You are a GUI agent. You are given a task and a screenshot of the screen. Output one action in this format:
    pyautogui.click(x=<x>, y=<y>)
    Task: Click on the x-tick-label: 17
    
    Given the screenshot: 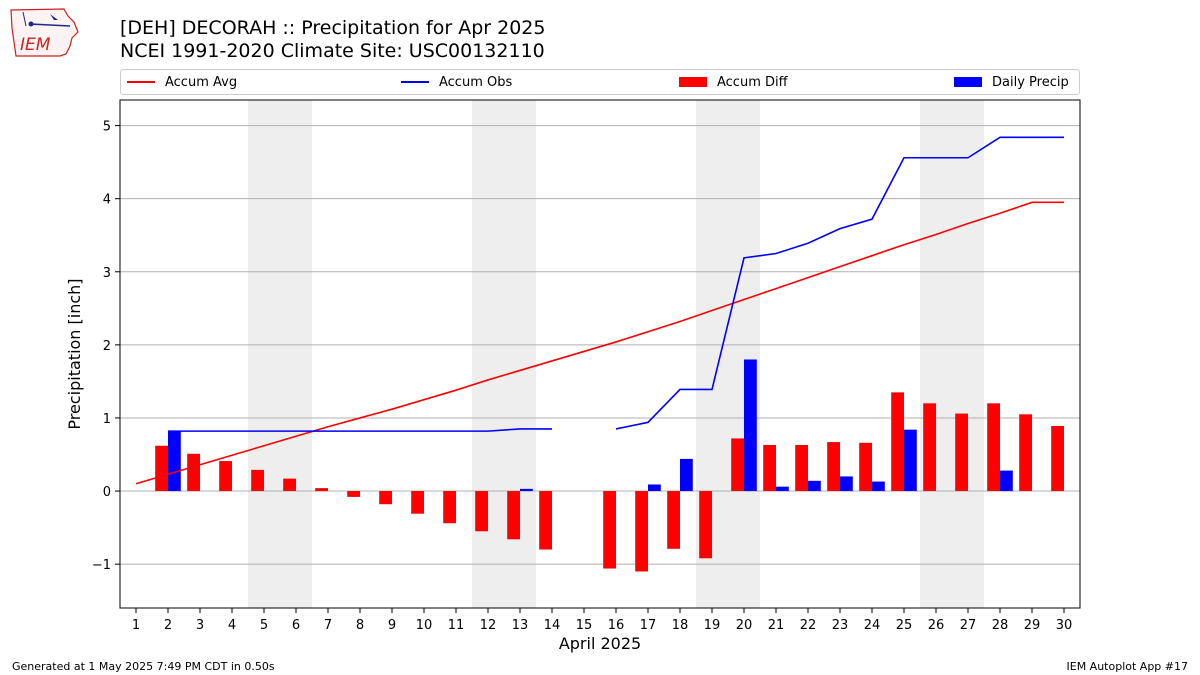 What is the action you would take?
    pyautogui.click(x=648, y=625)
    